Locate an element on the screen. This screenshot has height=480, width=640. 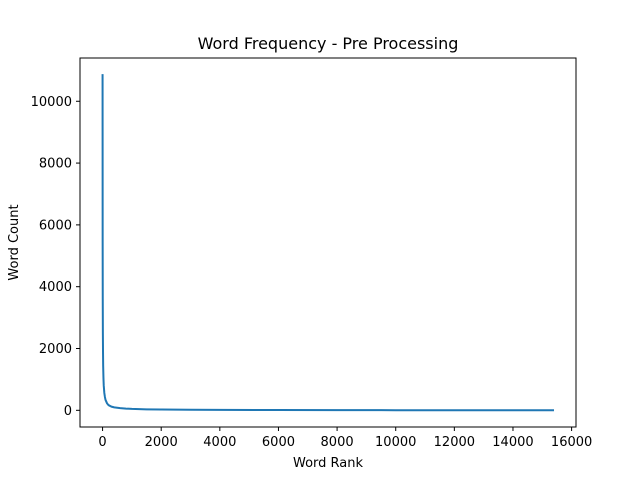
x-tick-label: 10000 is located at coordinates (395, 442).